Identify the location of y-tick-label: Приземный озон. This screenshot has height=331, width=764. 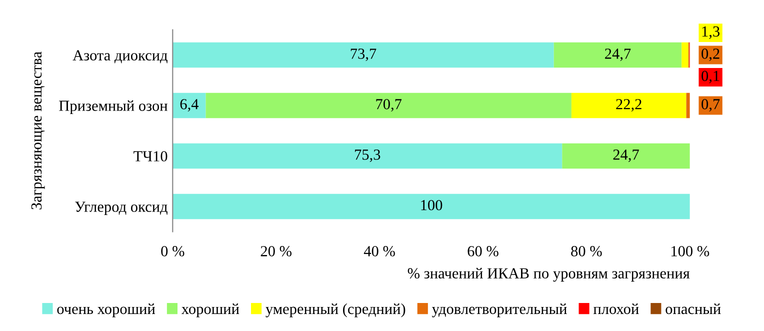
(113, 107).